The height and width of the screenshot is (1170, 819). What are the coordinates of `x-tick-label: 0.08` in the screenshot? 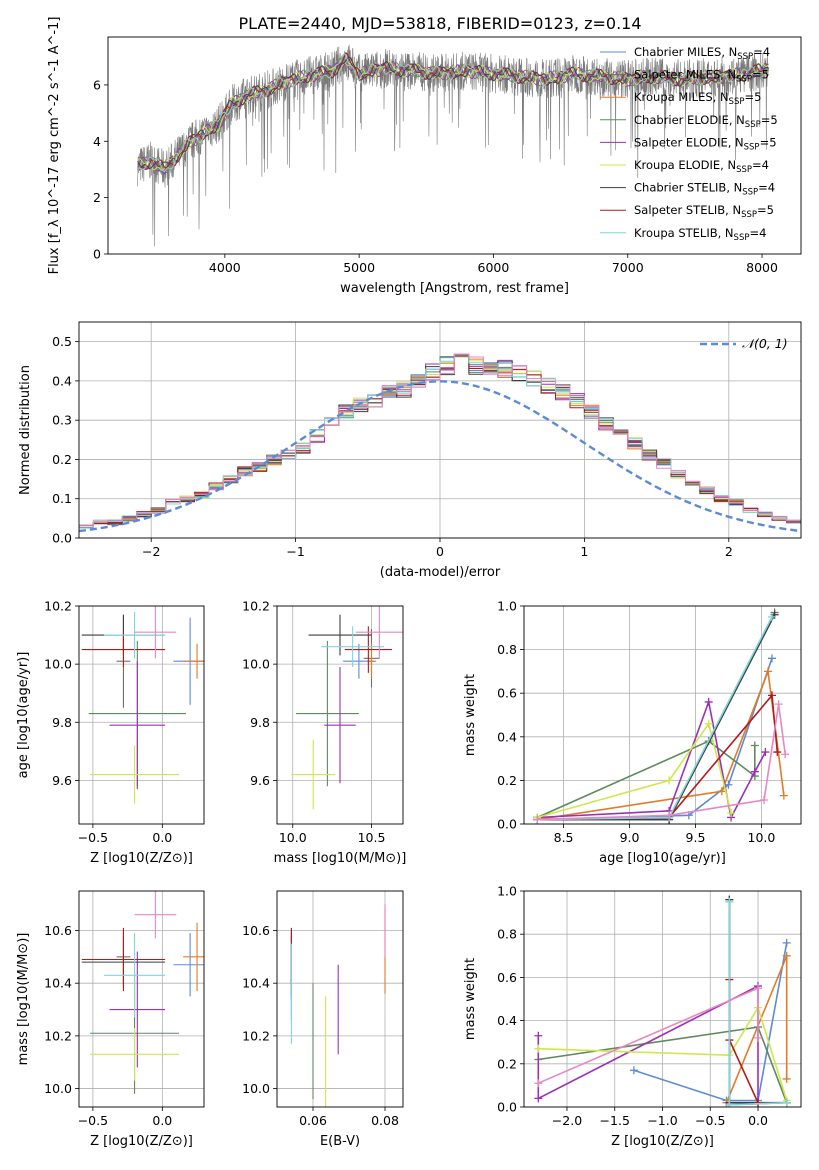 It's located at (385, 1120).